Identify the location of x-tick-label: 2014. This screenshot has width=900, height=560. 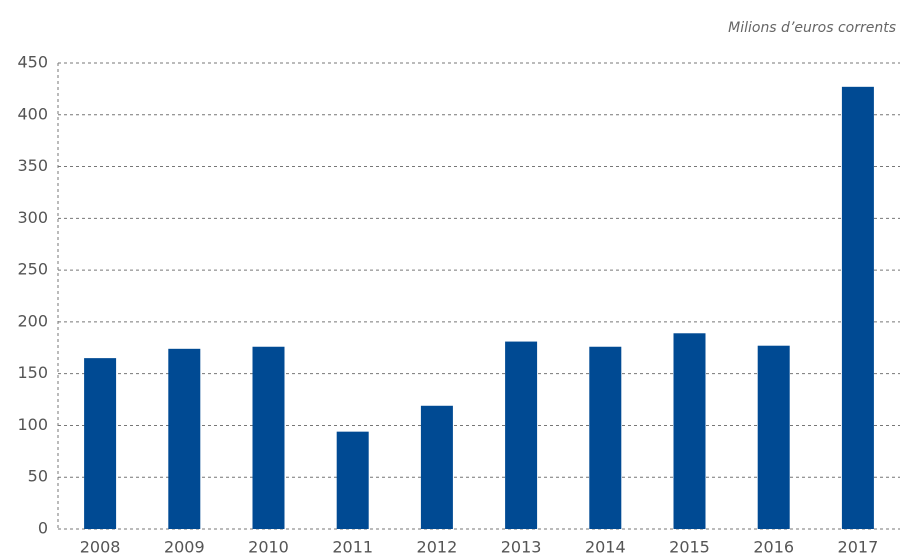
(605, 547).